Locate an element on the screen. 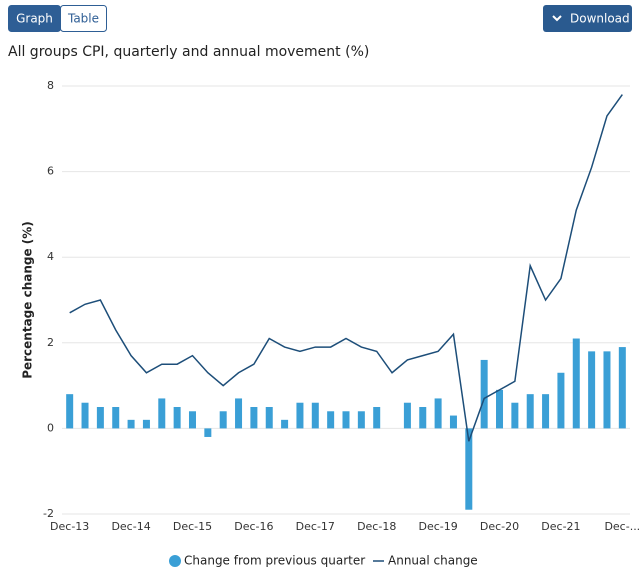 The height and width of the screenshot is (572, 640). download-label: Download is located at coordinates (600, 19).